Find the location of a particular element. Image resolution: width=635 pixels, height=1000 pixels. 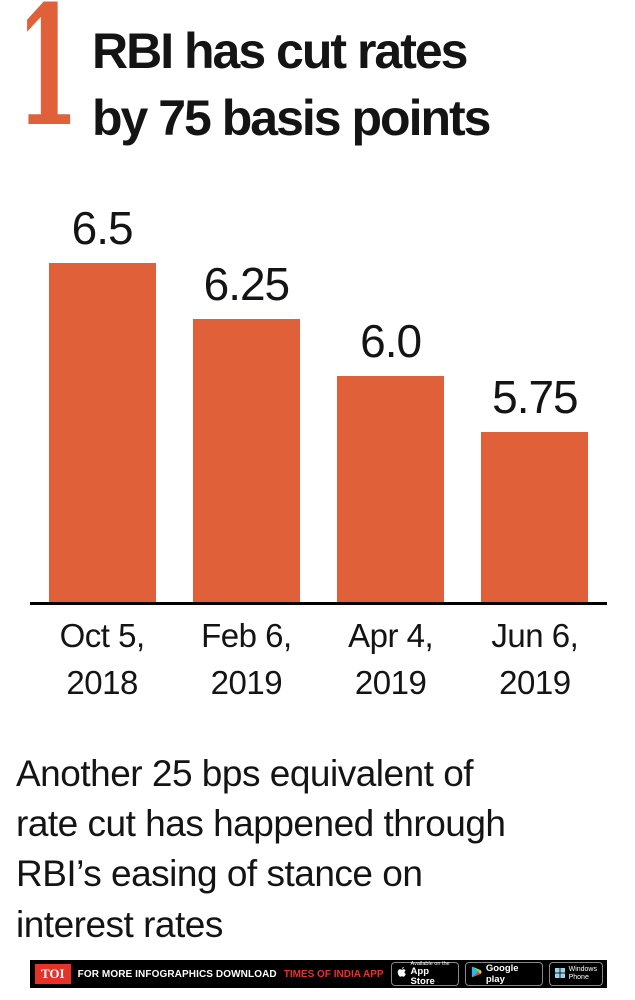

bar-value-label: 6.0 is located at coordinates (391, 341).